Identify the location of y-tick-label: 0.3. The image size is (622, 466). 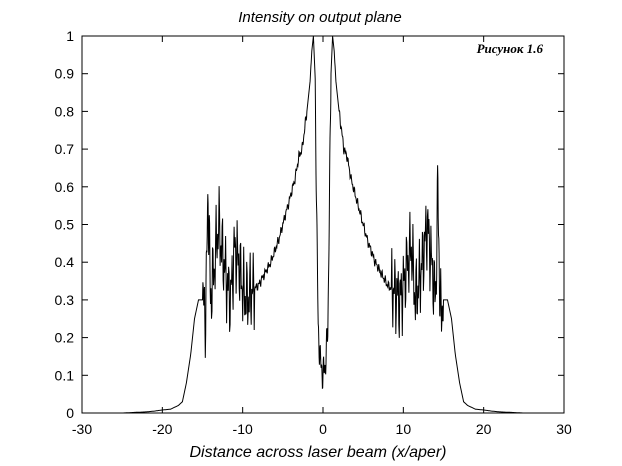
(65, 300).